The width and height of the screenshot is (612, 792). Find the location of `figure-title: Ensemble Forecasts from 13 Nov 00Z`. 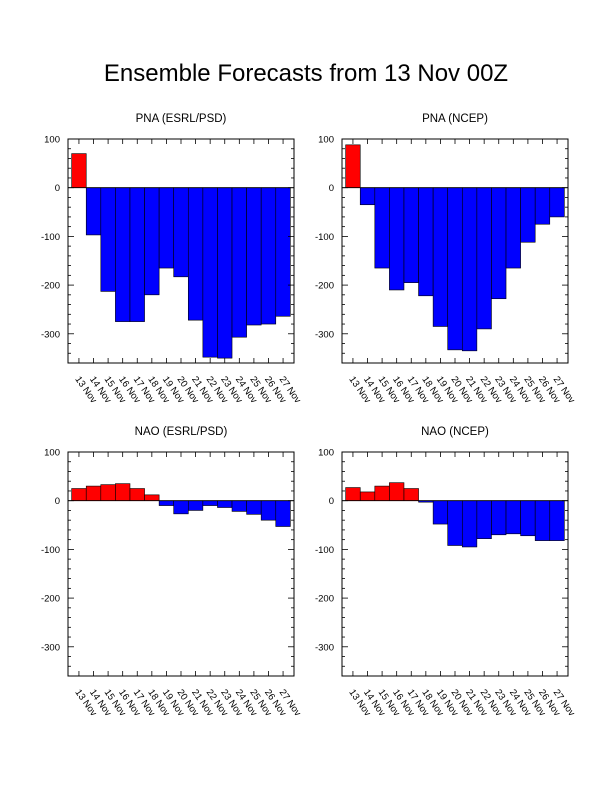

figure-title: Ensemble Forecasts from 13 Nov 00Z is located at coordinates (306, 73).